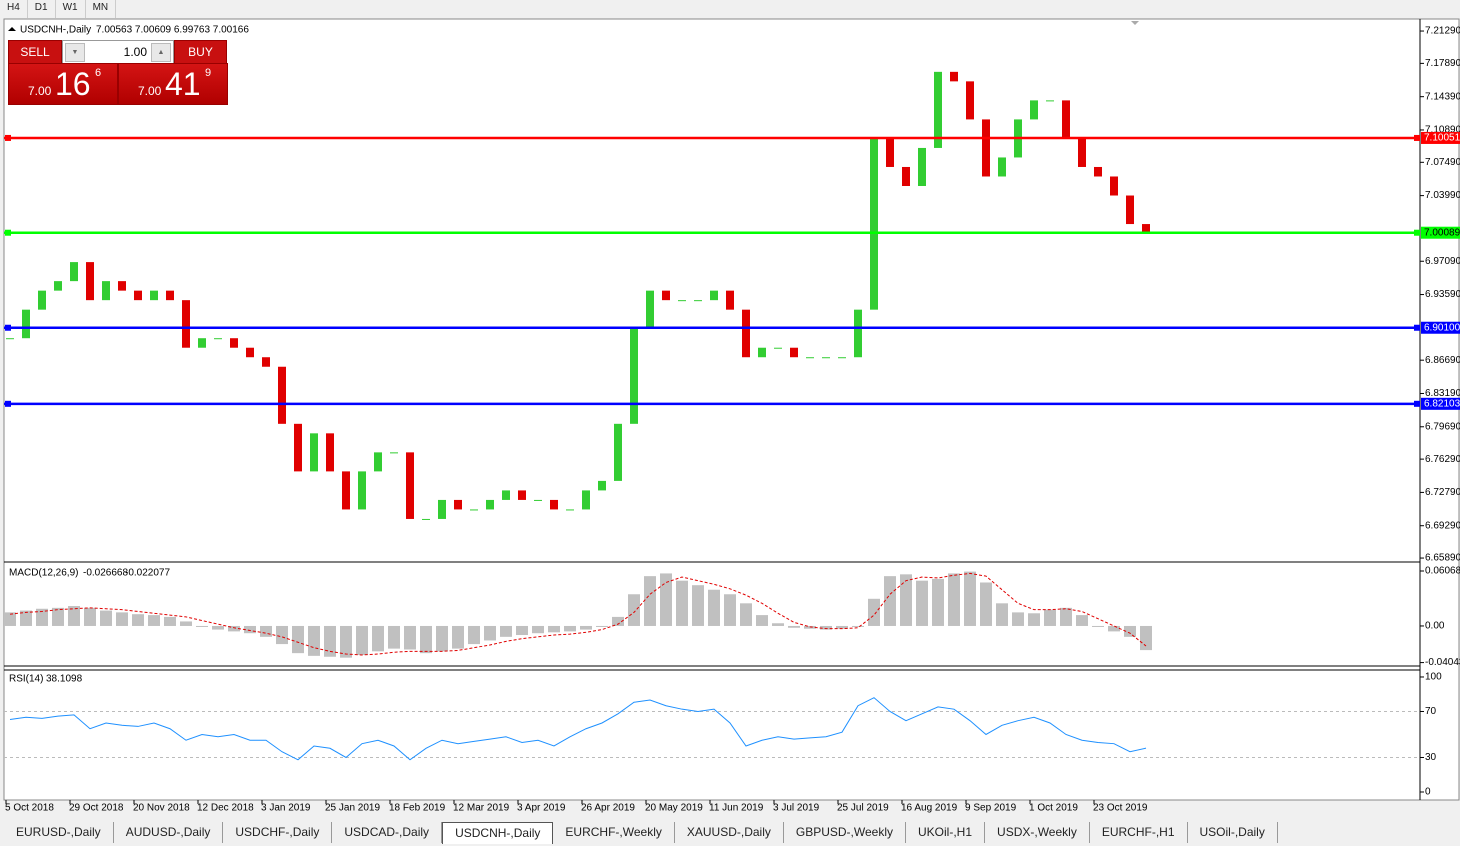  I want to click on rsi-title: RSI(14), so click(26, 679).